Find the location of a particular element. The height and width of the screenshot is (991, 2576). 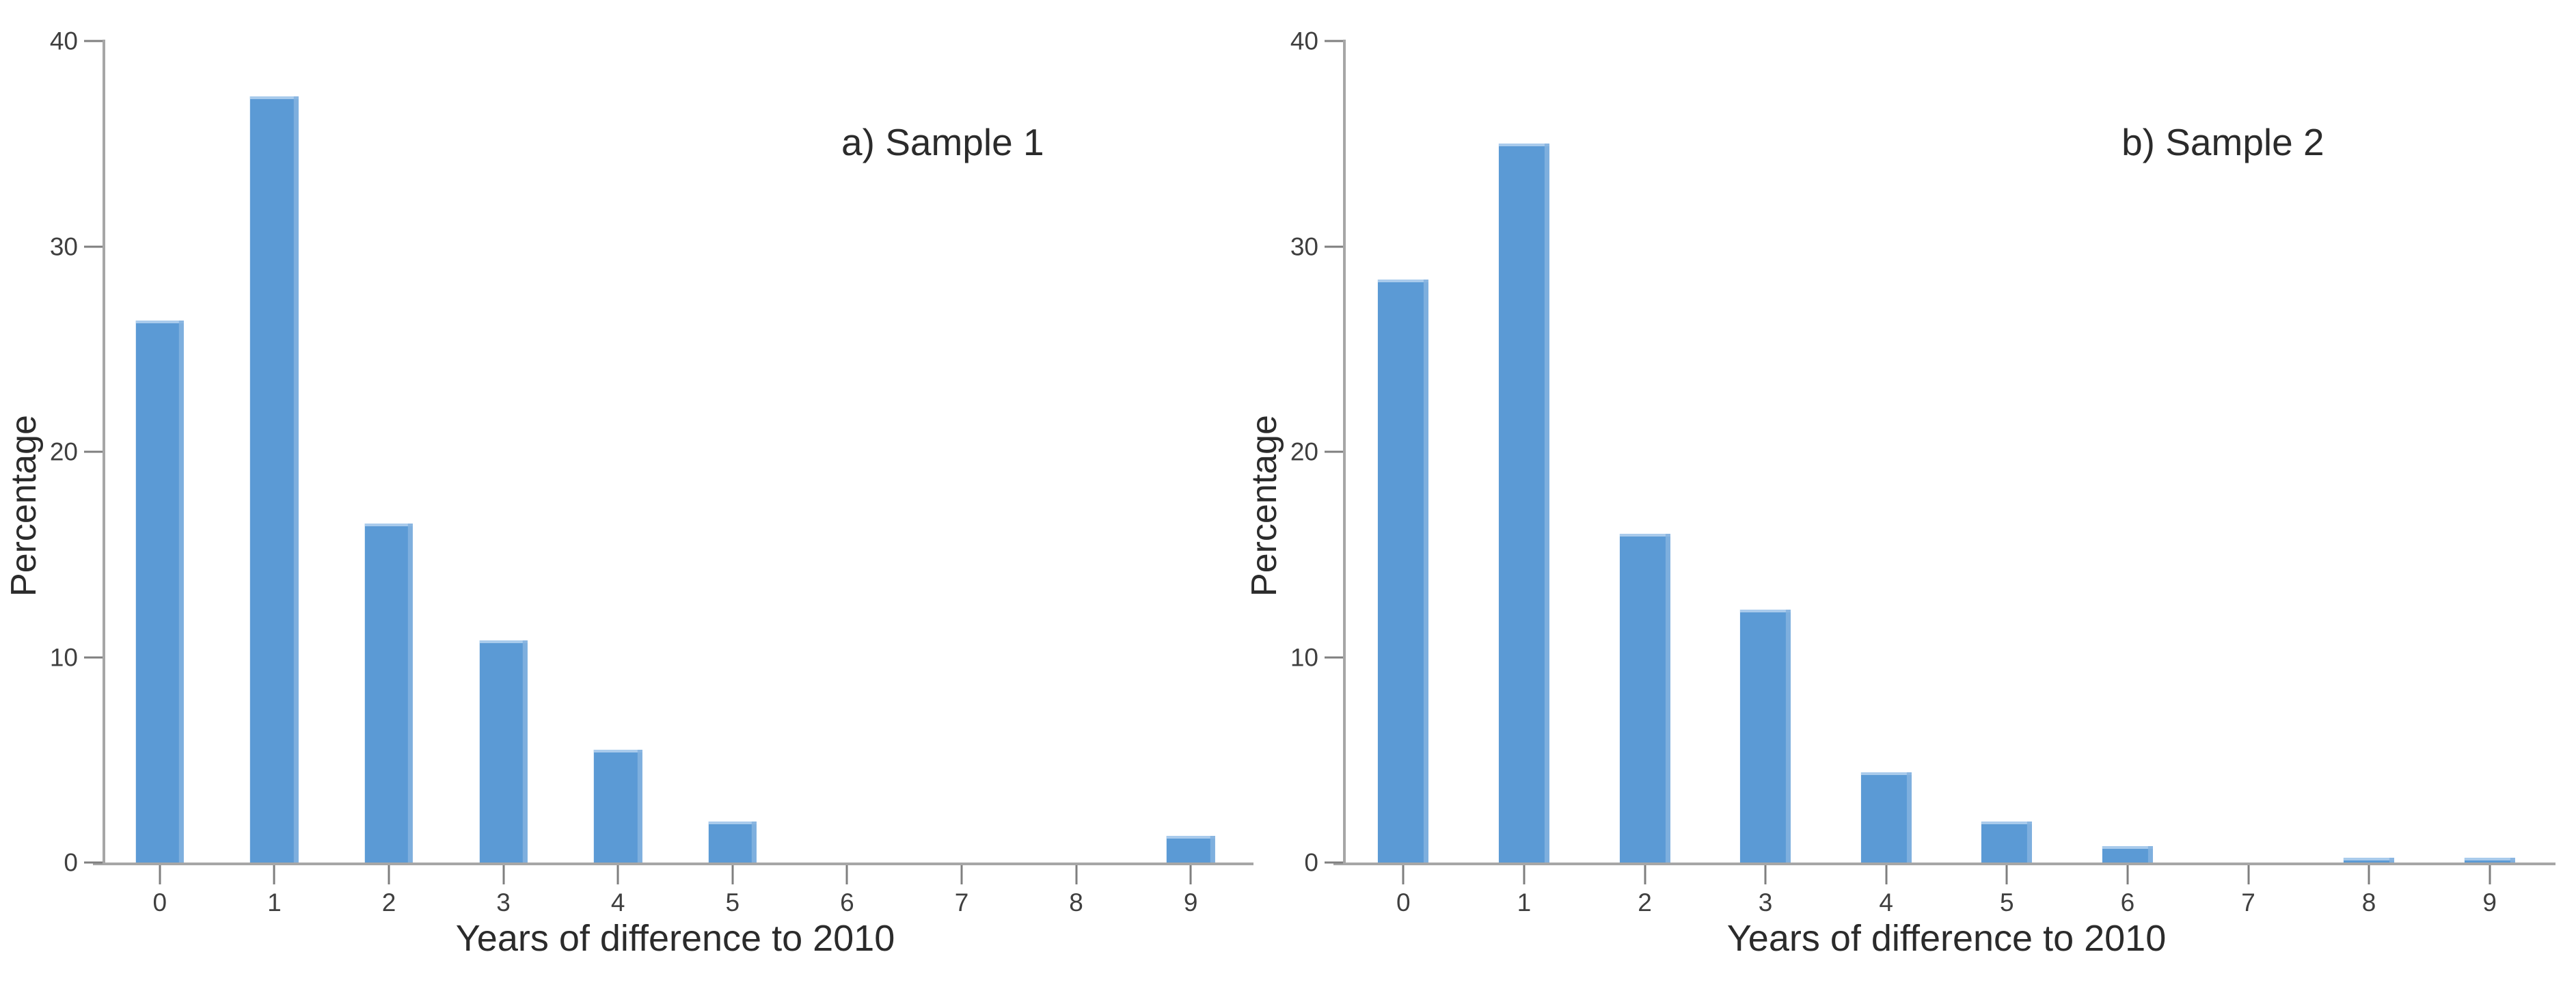

panel-title: b) Sample 2 is located at coordinates (2223, 142).